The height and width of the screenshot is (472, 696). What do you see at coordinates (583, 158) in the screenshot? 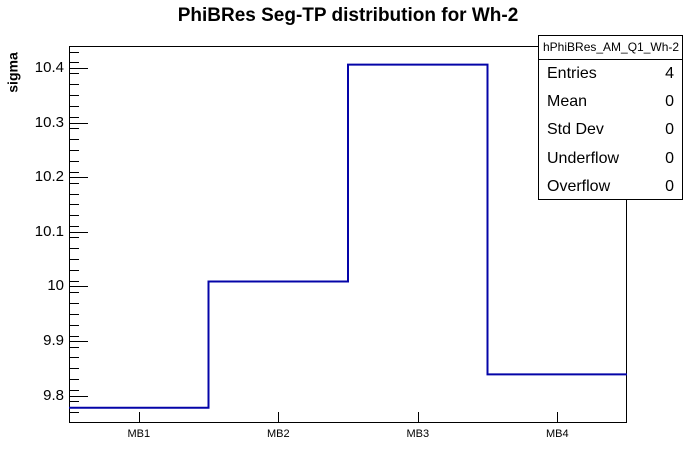
I see `stats-row-label: Underflow` at bounding box center [583, 158].